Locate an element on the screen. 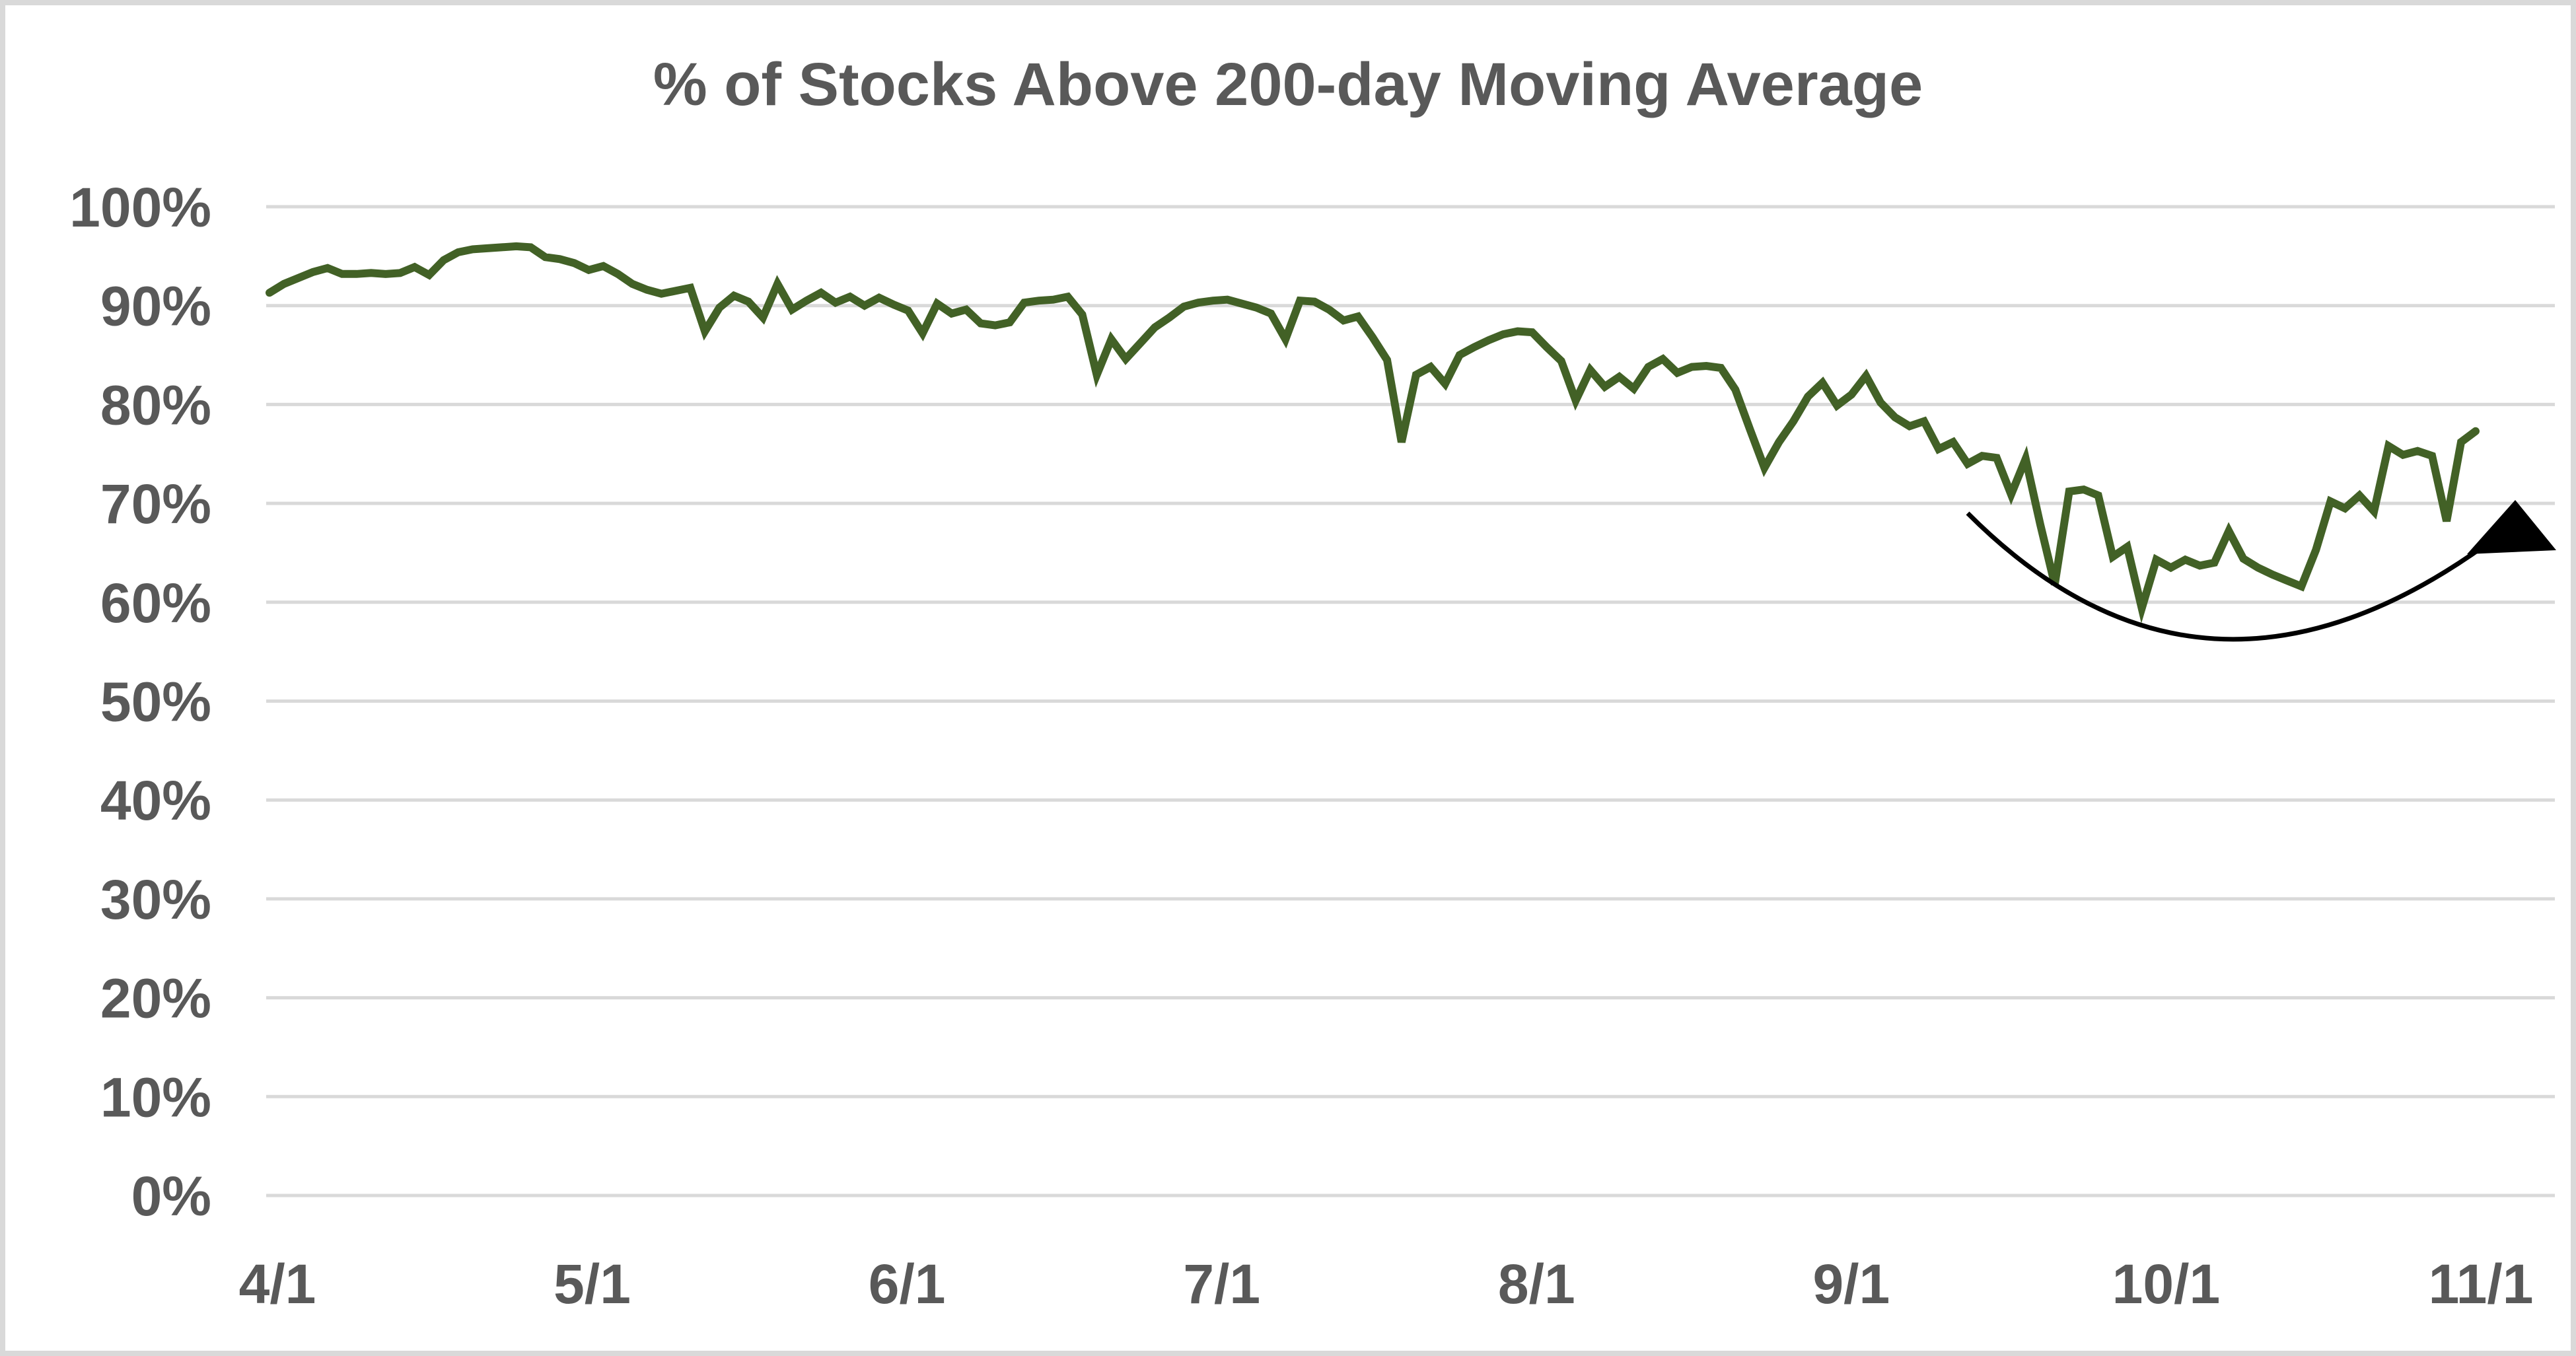  annotation-arrowhead-icon is located at coordinates (2511, 527).